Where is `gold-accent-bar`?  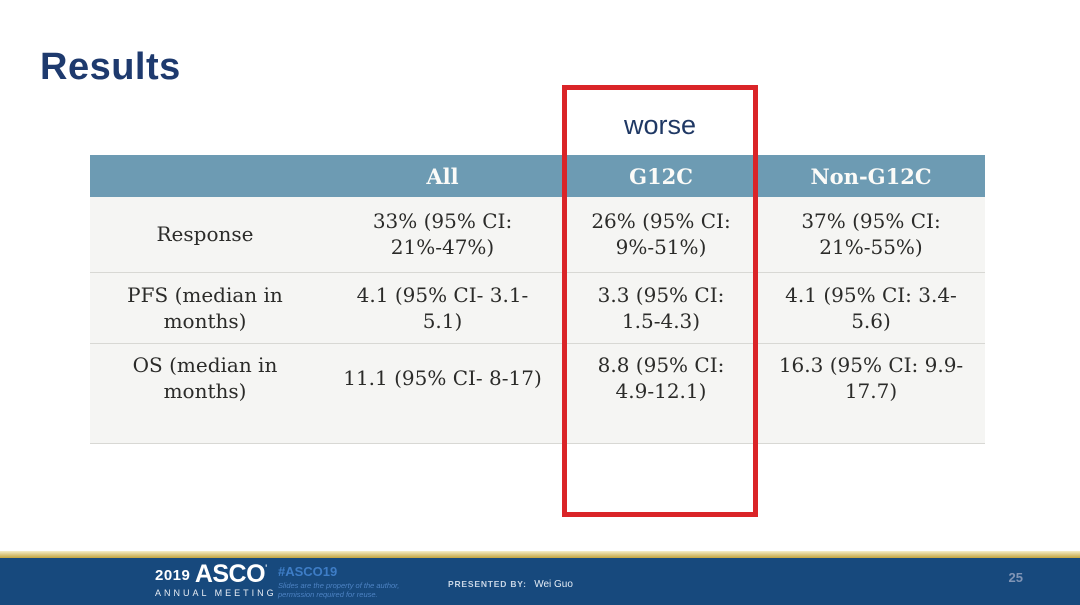 gold-accent-bar is located at coordinates (540, 554).